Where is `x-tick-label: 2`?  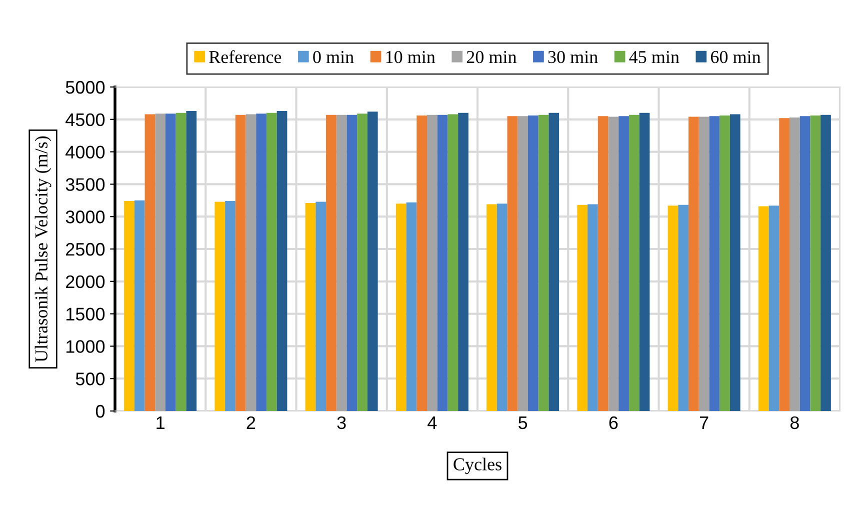
x-tick-label: 2 is located at coordinates (251, 422).